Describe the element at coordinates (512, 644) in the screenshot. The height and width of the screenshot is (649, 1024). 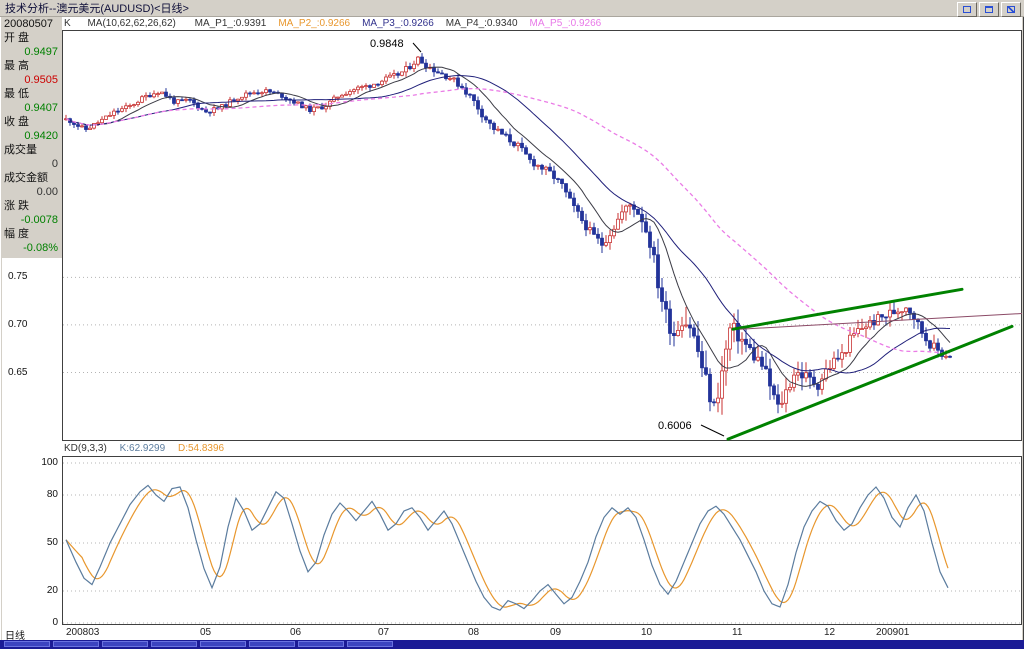
I see `status-bar` at that location.